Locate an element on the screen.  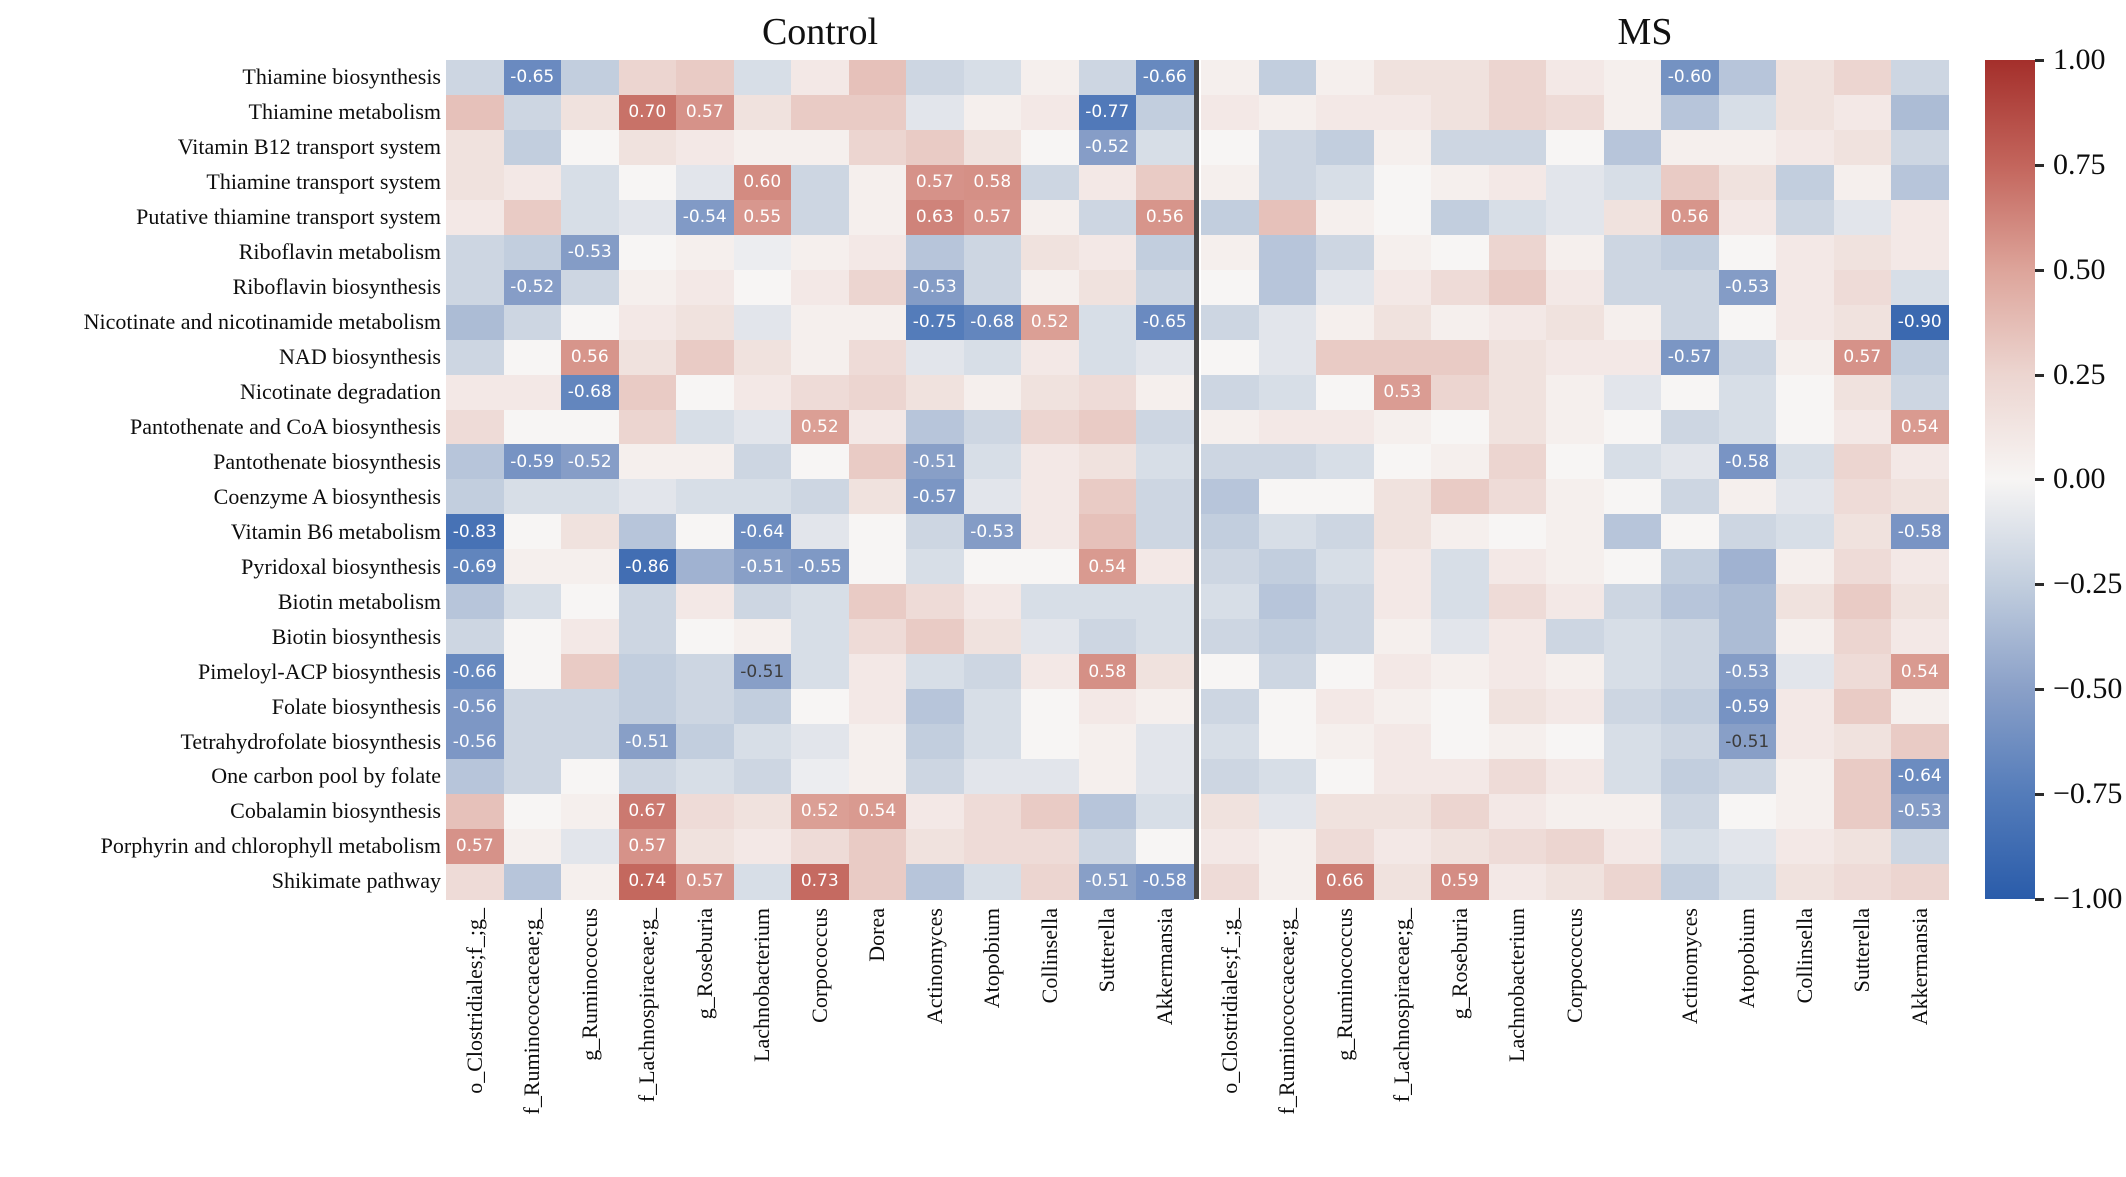
row-label: Coenzyme A biosynthesis is located at coordinates (327, 496).